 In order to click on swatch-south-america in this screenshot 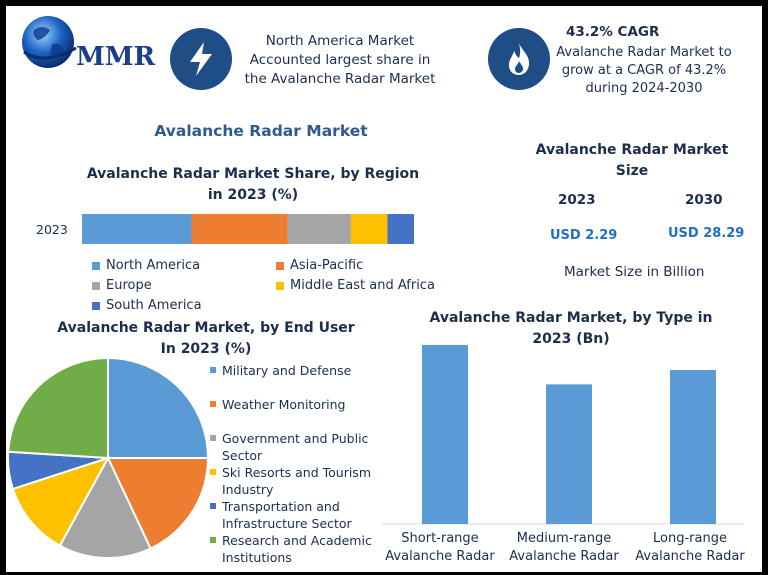, I will do `click(96, 305)`.